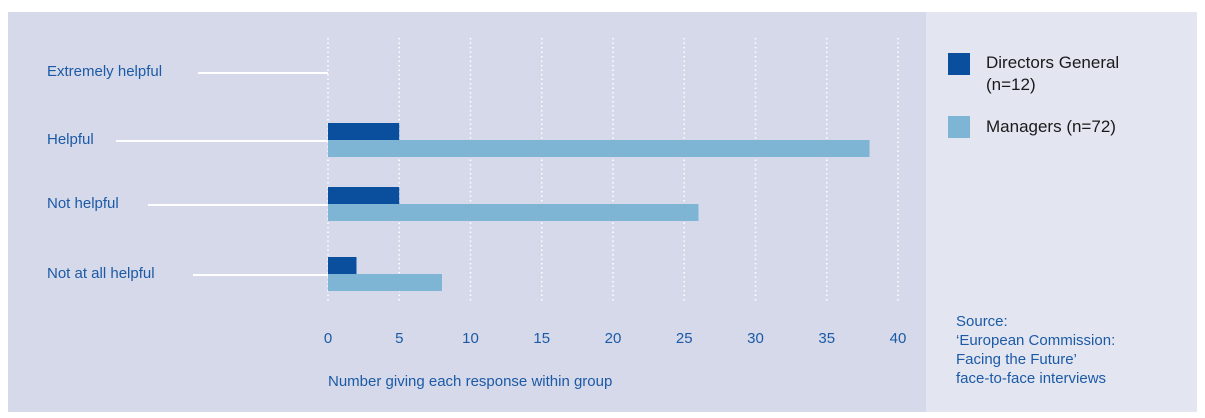 Image resolution: width=1205 pixels, height=418 pixels. What do you see at coordinates (1053, 73) in the screenshot?
I see `legend-label-directors-general: Directors General (n=12)` at bounding box center [1053, 73].